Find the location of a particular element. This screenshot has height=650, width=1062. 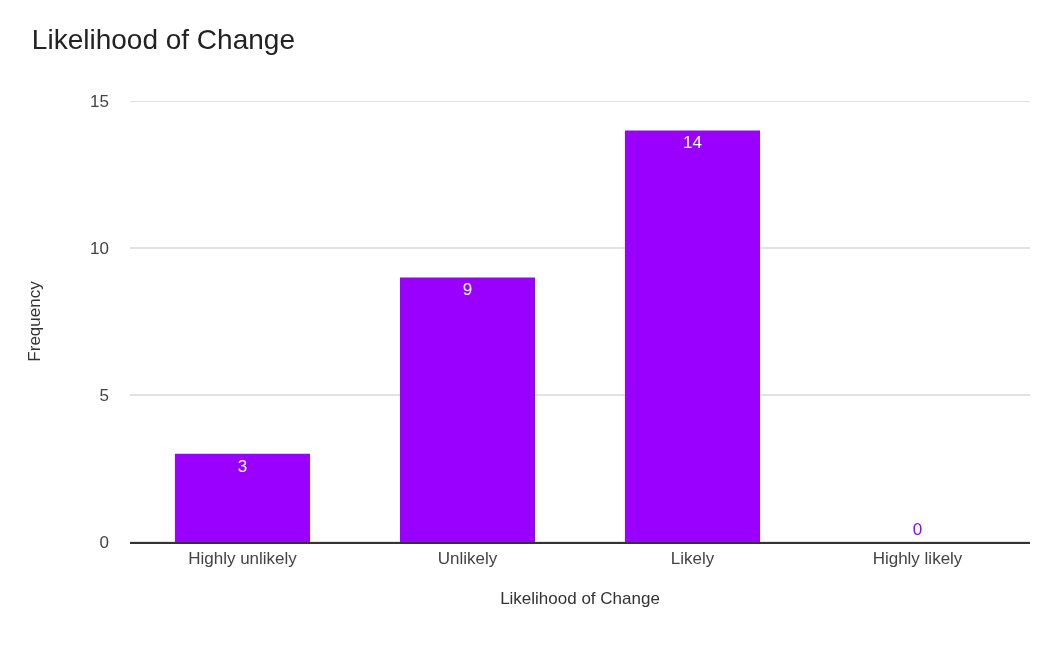

y-tick-label: 15 is located at coordinates (99, 101).